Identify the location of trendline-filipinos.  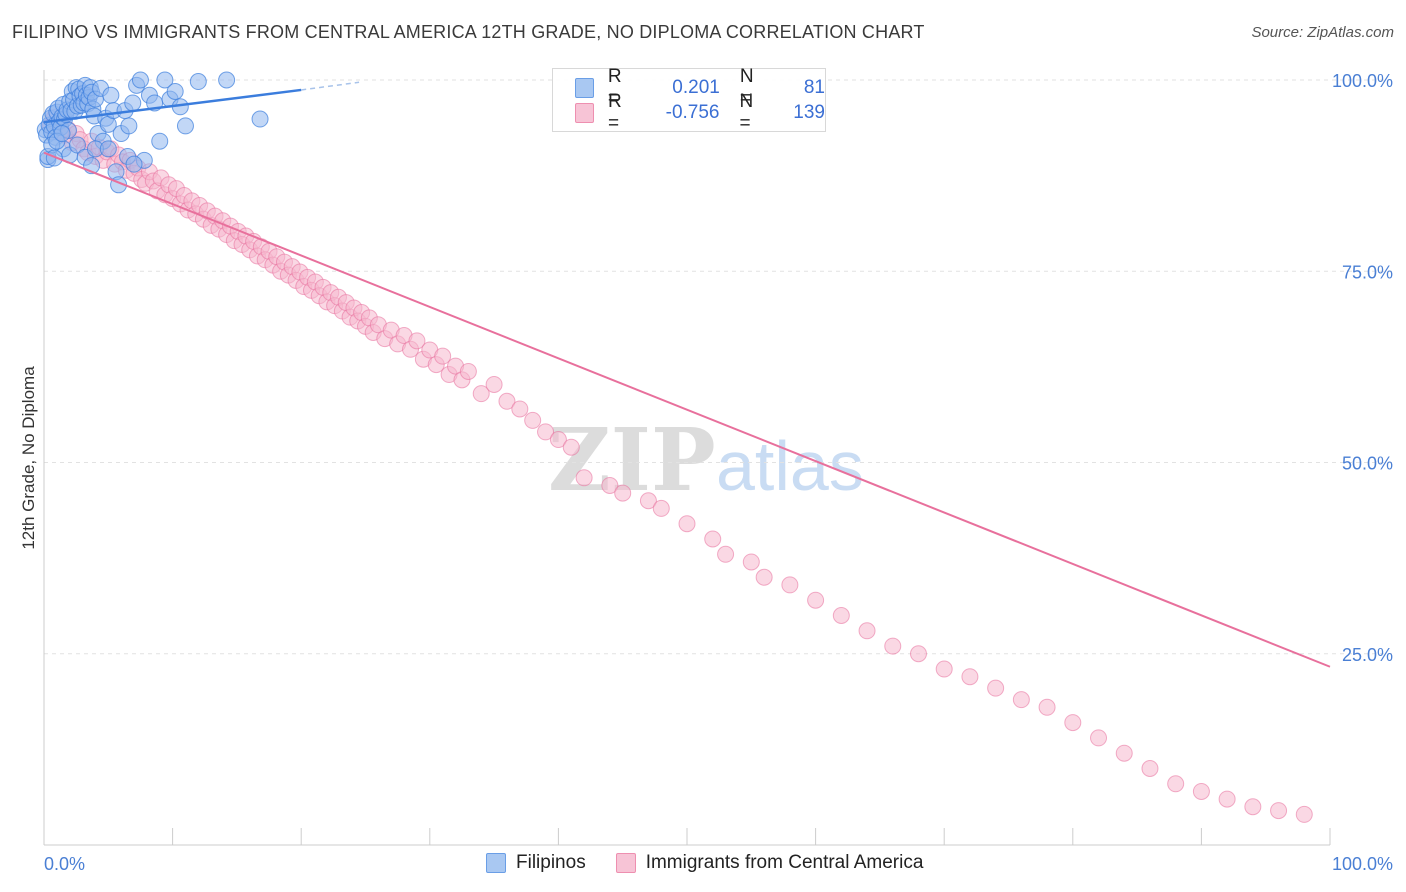
(172, 106).